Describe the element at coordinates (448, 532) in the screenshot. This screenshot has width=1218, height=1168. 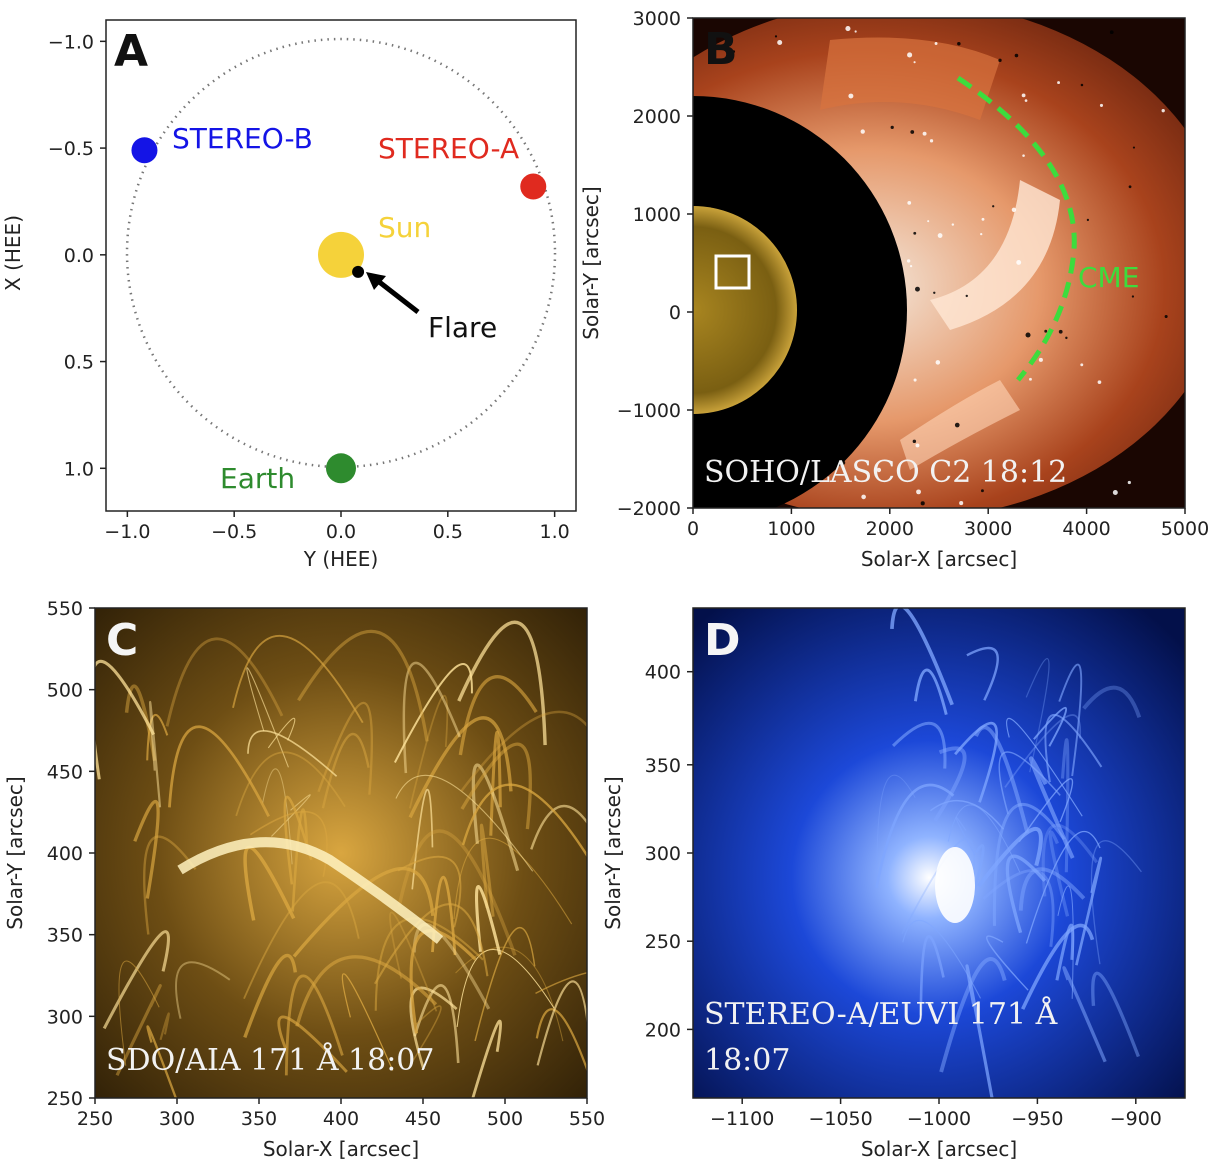
I see `panel-a-xtick-label: 0.5` at that location.